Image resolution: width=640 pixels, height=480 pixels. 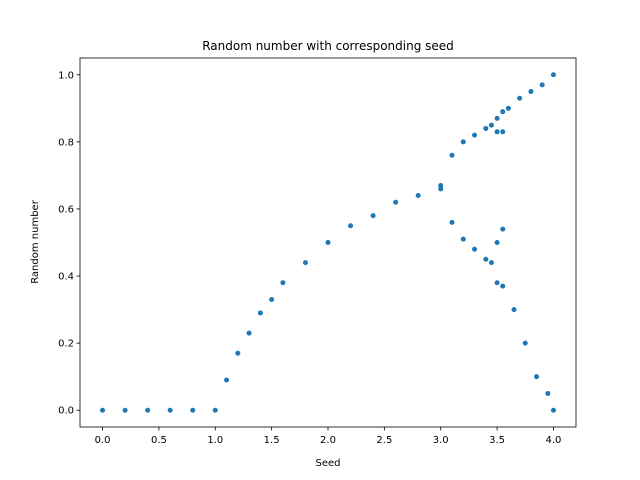 I want to click on x-tick-label: 1.5, so click(x=272, y=440).